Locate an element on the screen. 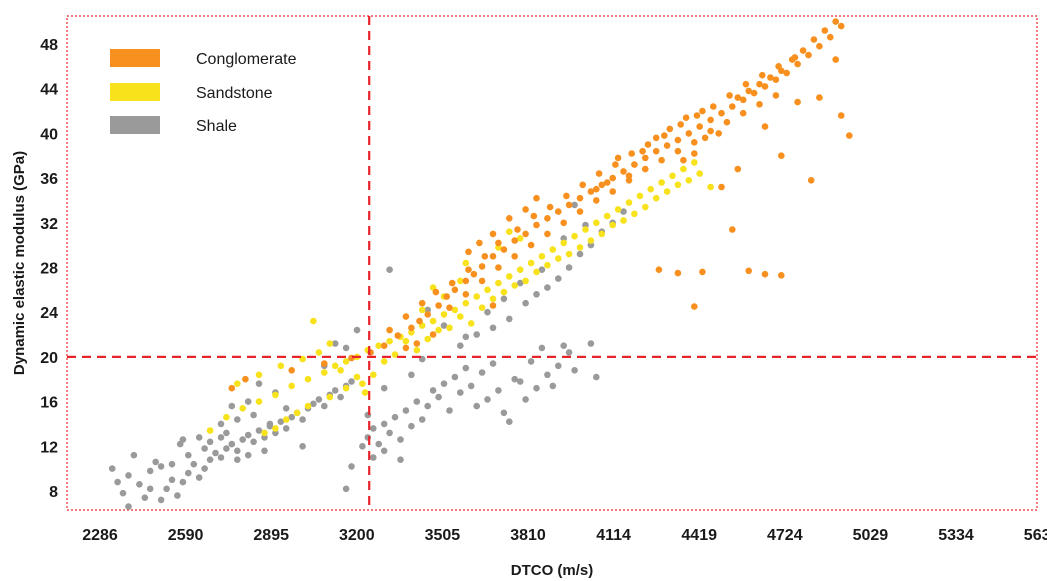 The image size is (1047, 581). y-tick-label: 48 is located at coordinates (49, 45).